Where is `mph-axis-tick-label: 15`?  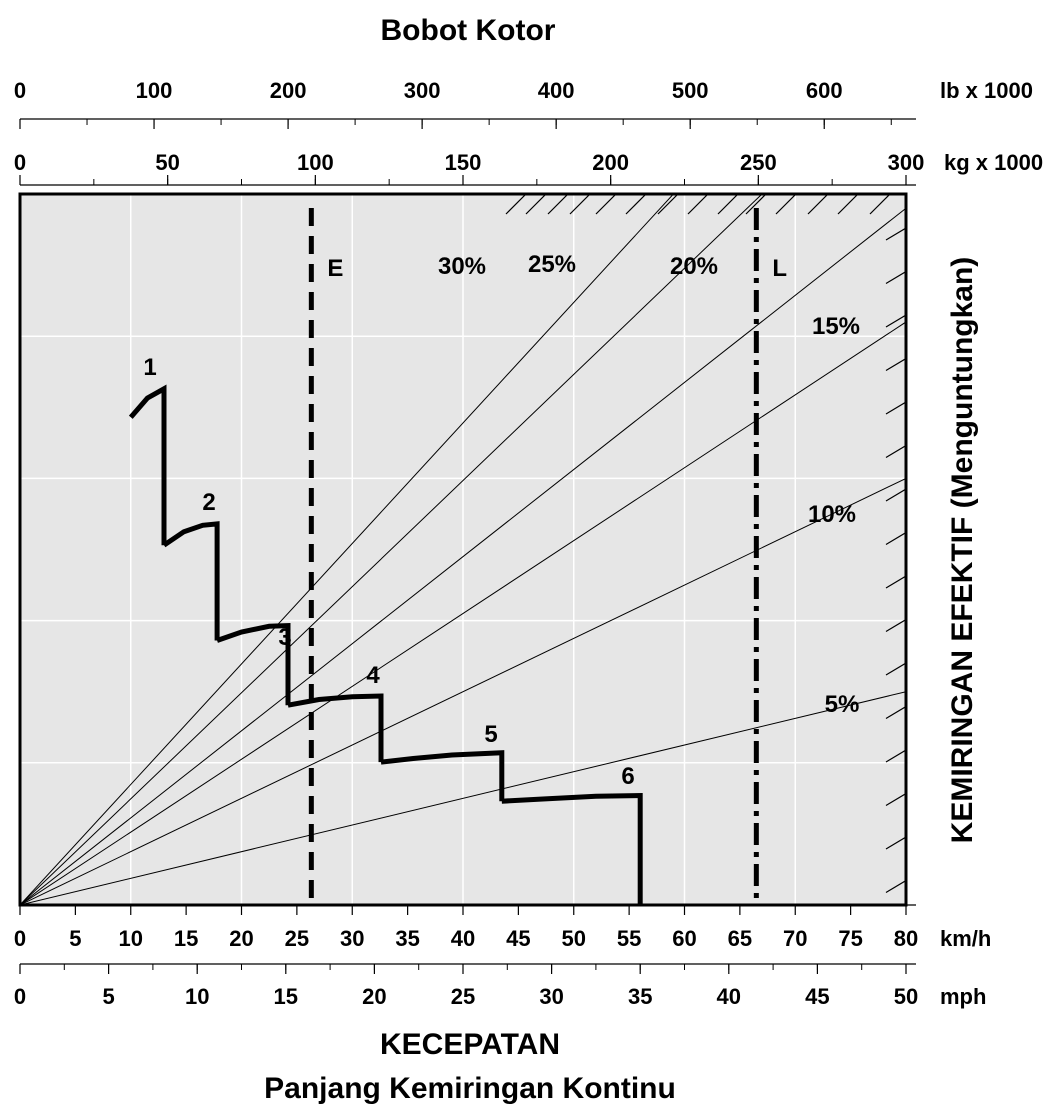
mph-axis-tick-label: 15 is located at coordinates (286, 996).